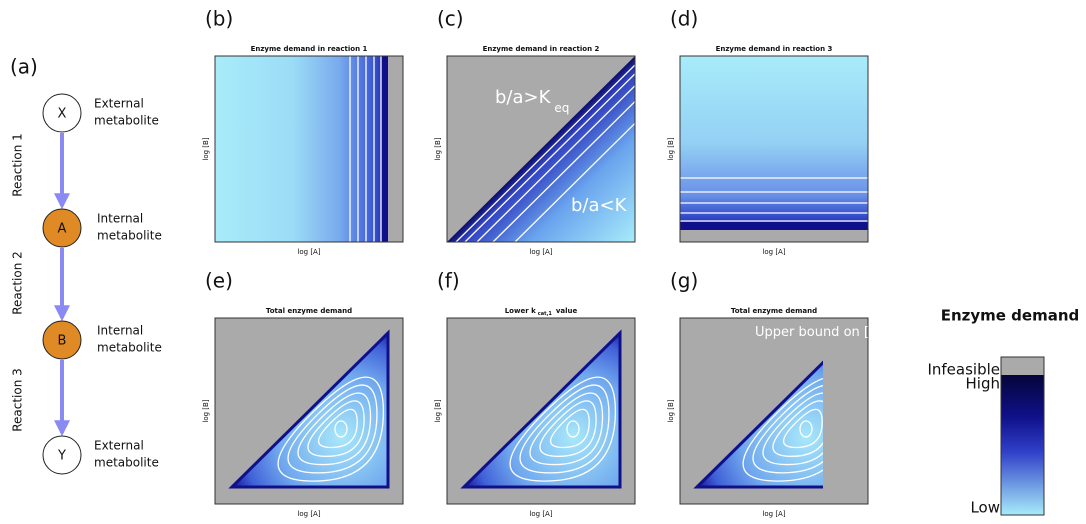  Describe the element at coordinates (450, 19) in the screenshot. I see `panel-label: (c)` at that location.